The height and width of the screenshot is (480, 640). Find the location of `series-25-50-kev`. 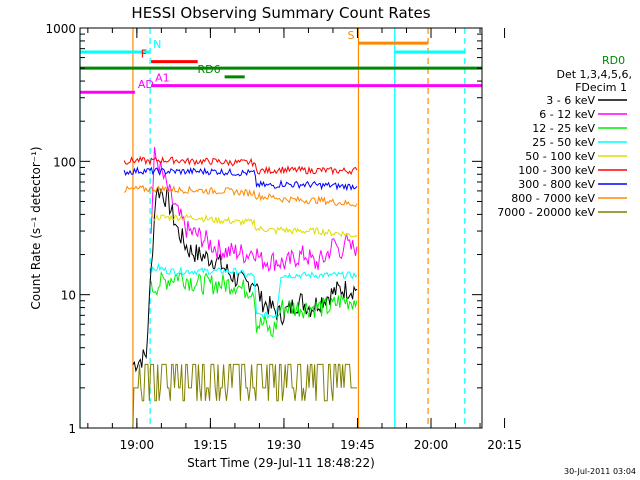

series-25-50-kev is located at coordinates (254, 291).